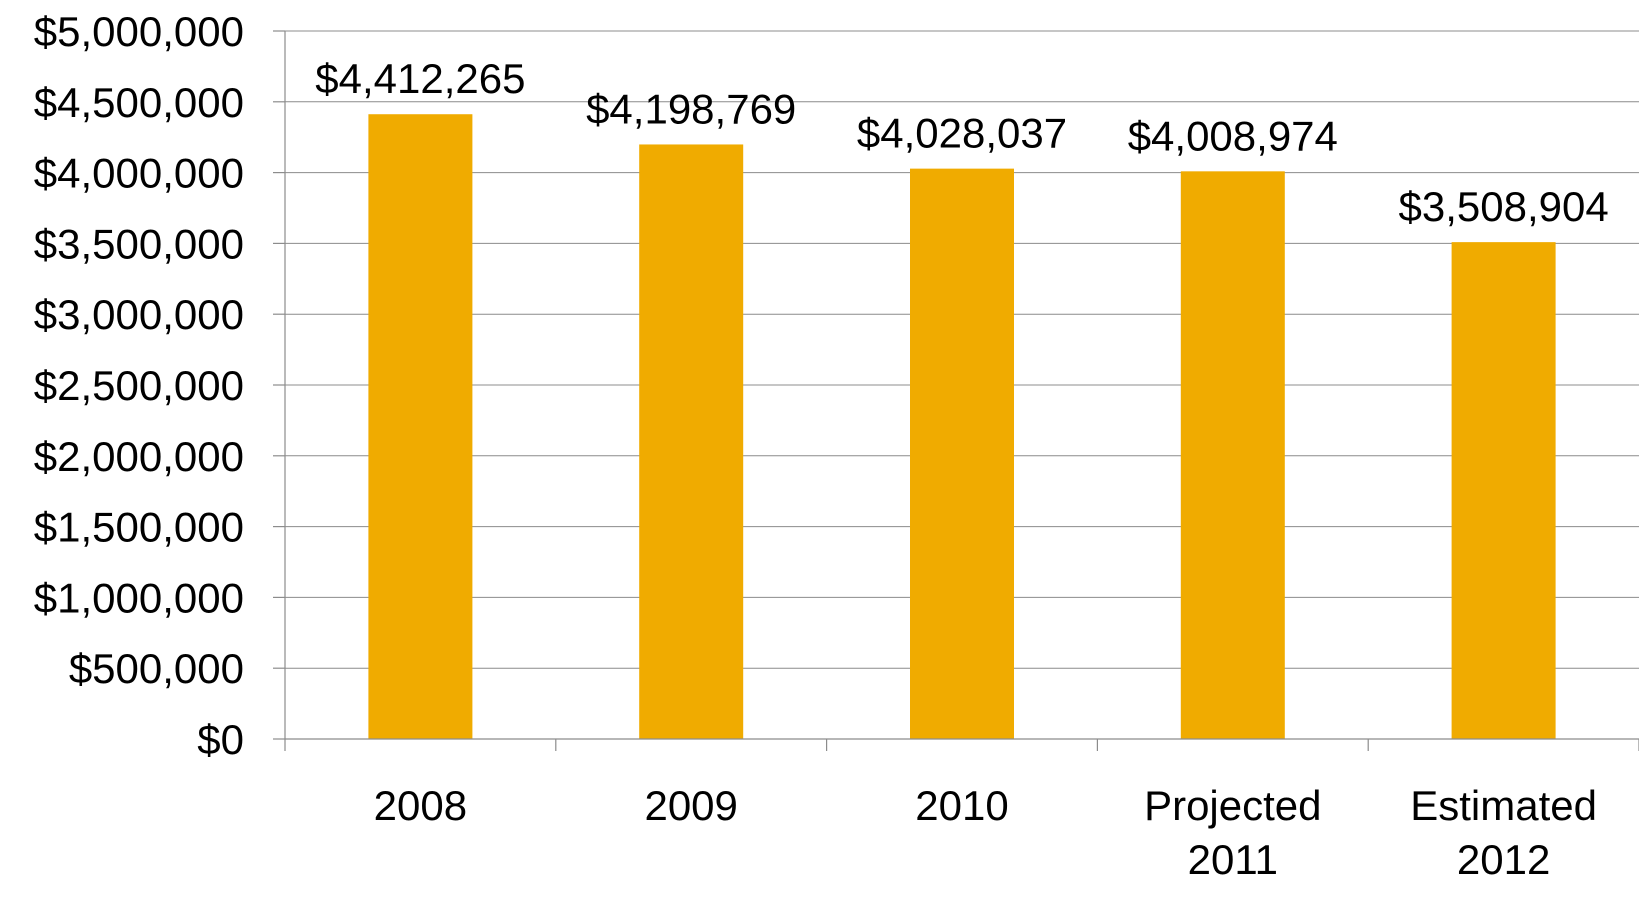  What do you see at coordinates (420, 78) in the screenshot?
I see `data-label: $4,412,265` at bounding box center [420, 78].